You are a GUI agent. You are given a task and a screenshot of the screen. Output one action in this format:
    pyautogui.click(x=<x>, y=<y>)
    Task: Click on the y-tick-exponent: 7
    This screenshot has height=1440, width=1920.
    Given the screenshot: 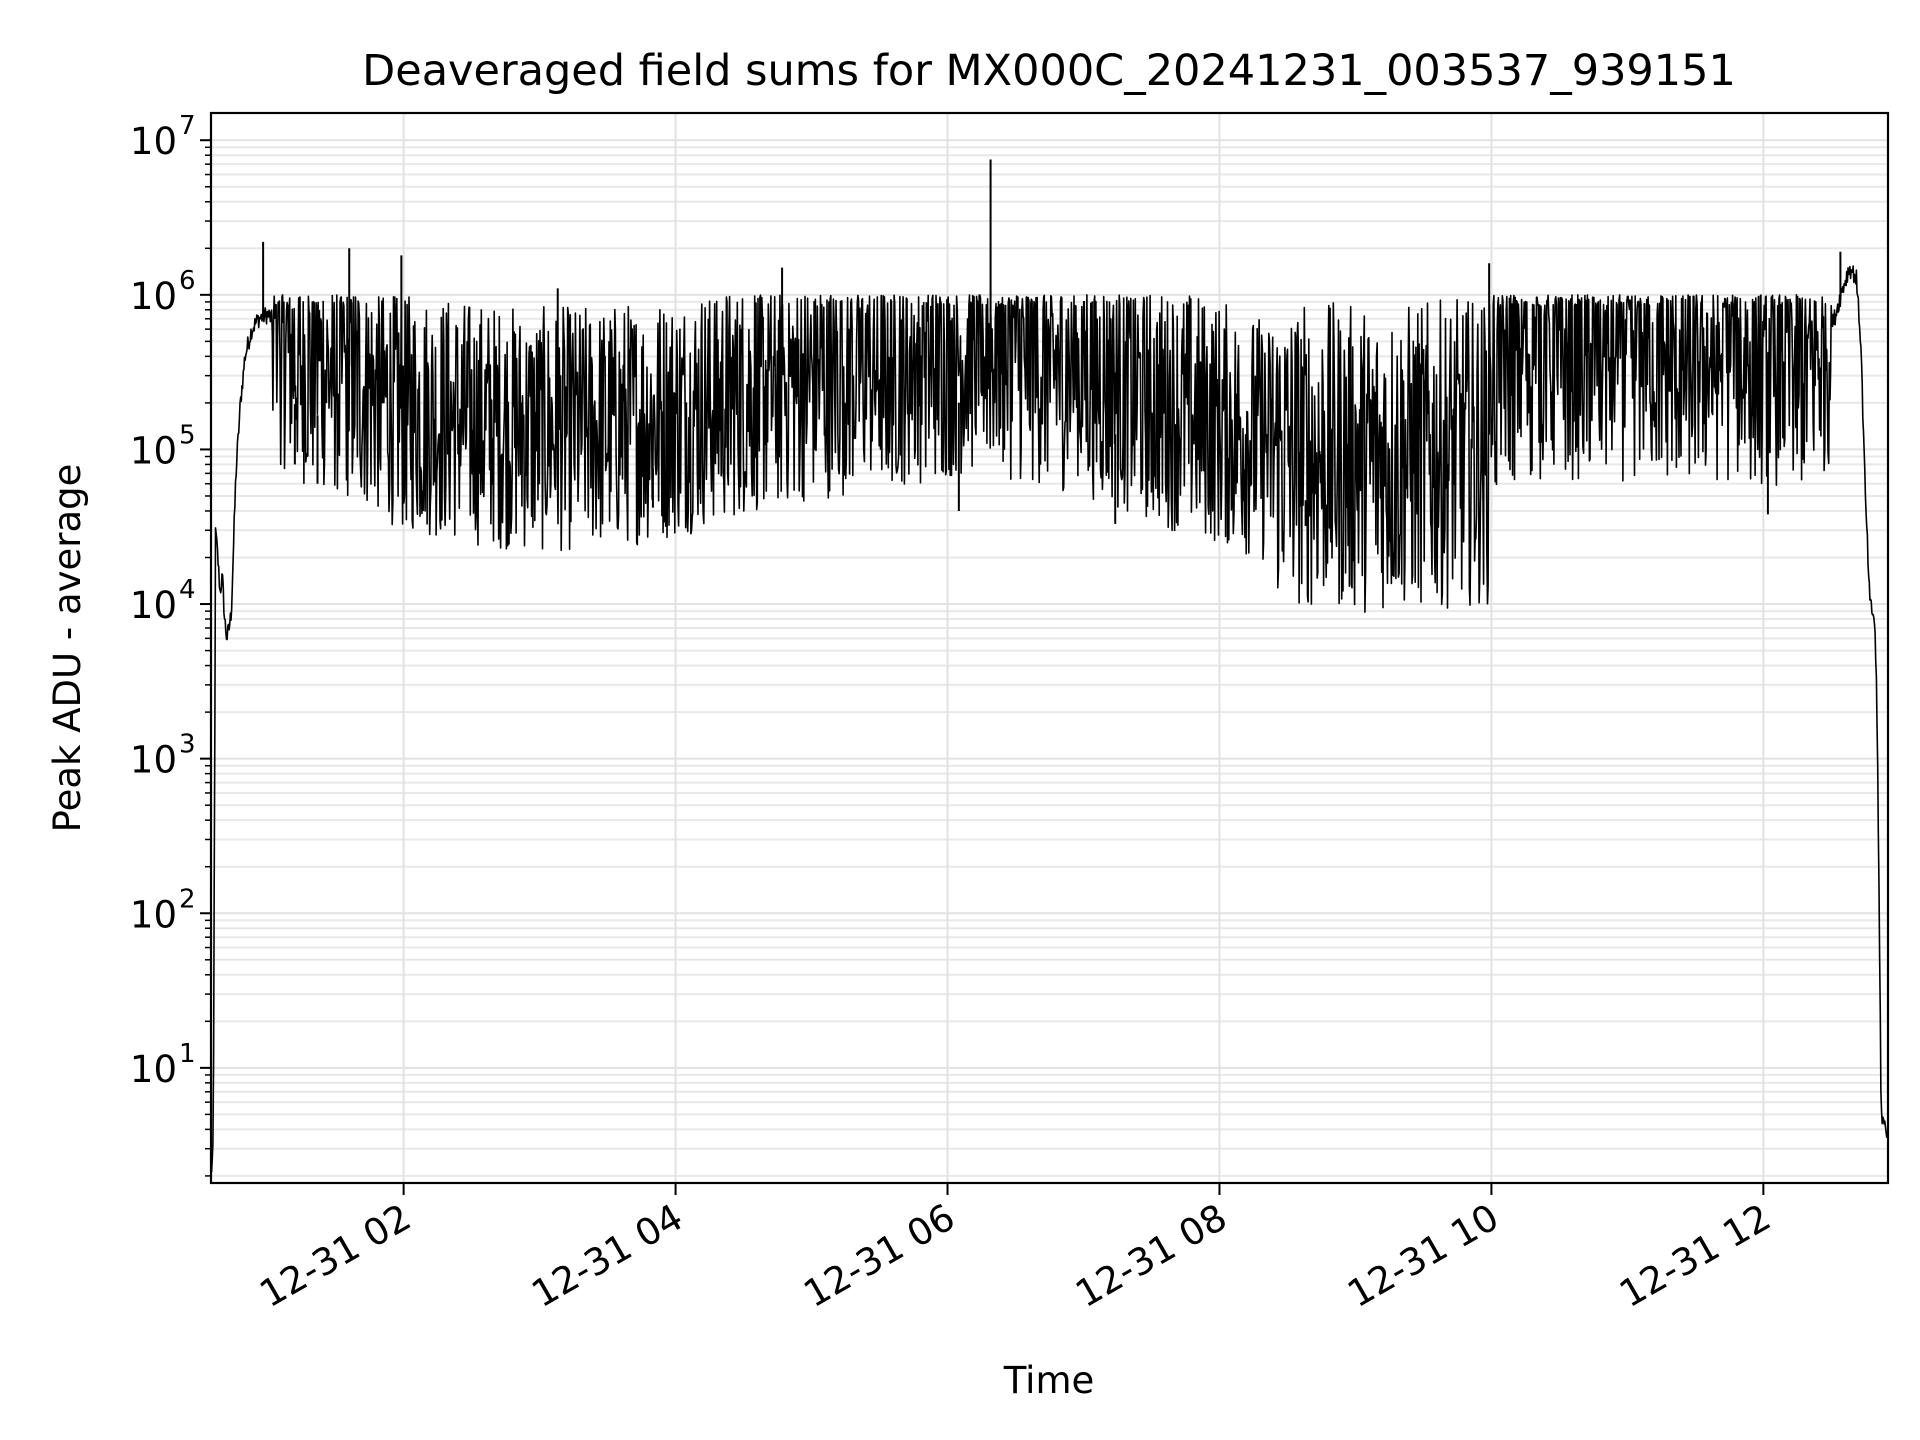 What is the action you would take?
    pyautogui.click(x=187, y=126)
    